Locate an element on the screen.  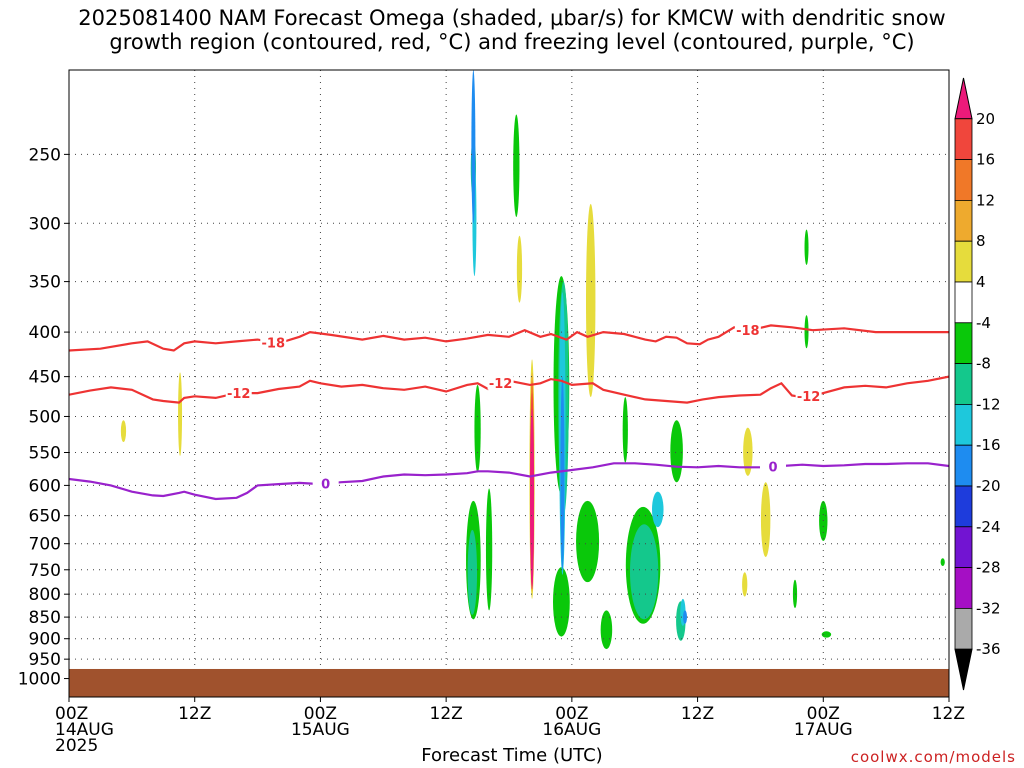
colorbar-label: 16 is located at coordinates (985, 160).